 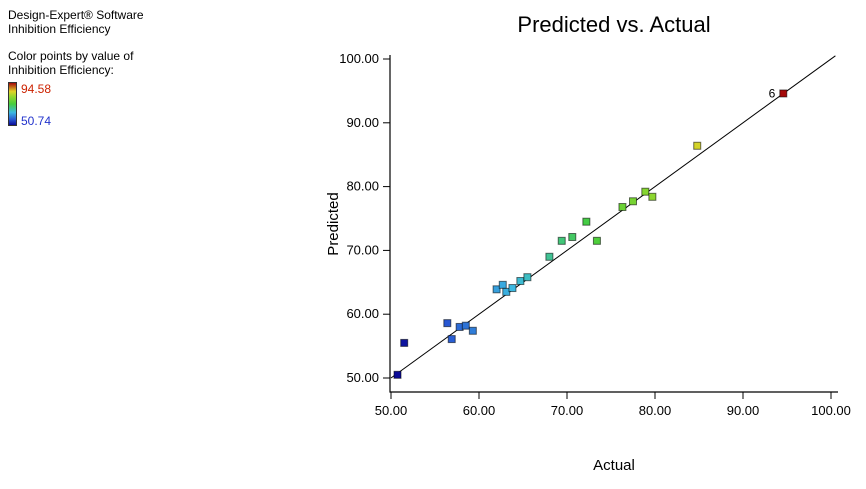 I want to click on x-tick-label: 60.00, so click(x=479, y=410).